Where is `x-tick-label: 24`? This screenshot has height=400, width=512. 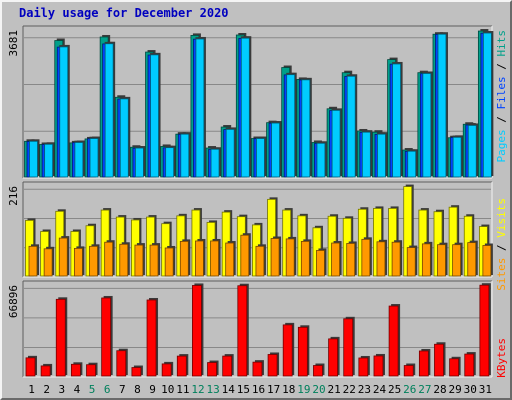
x-tick-label: 24 is located at coordinates (380, 389).